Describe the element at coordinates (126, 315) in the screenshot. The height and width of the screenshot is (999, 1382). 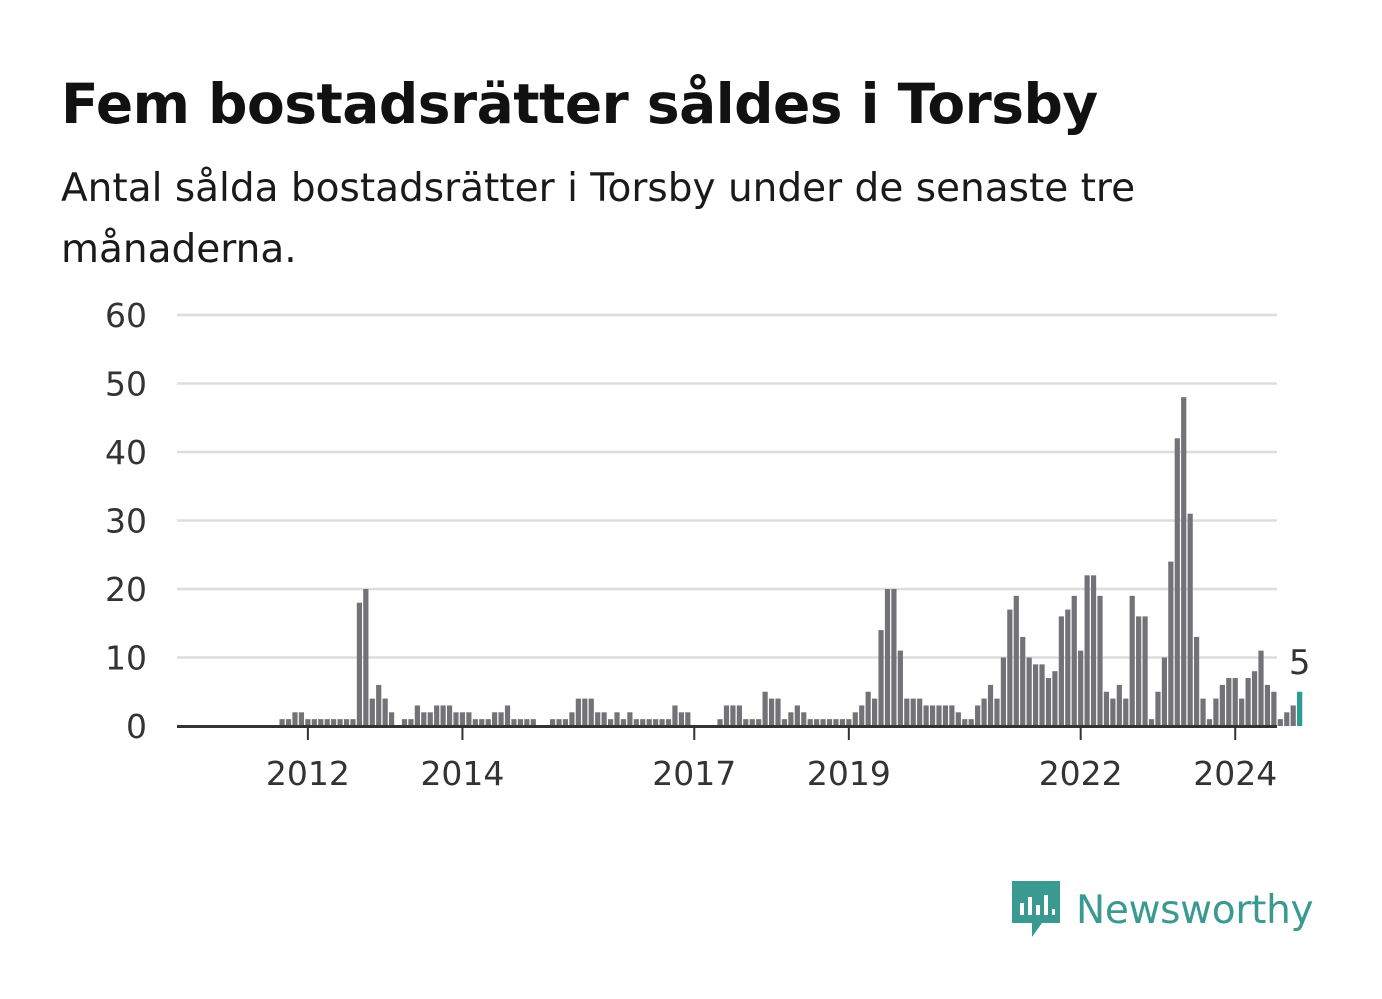
I see `y-tick-label: 60` at that location.